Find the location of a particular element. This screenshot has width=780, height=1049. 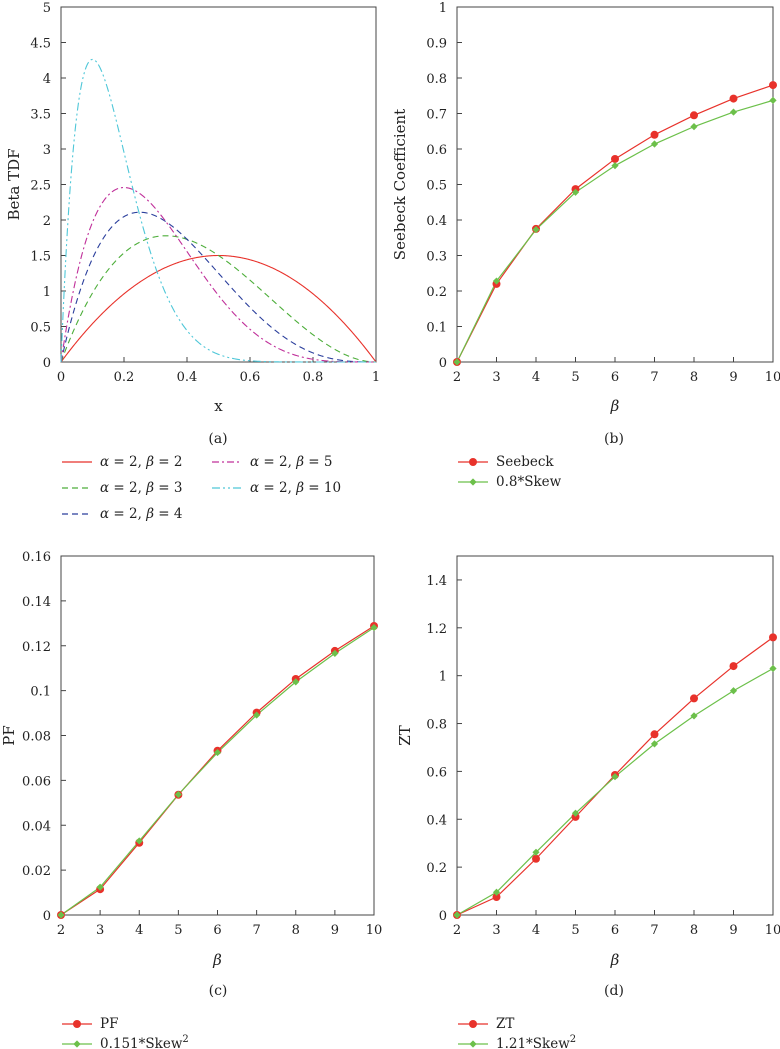

y-tick-label: 0.7 is located at coordinates (436, 115).